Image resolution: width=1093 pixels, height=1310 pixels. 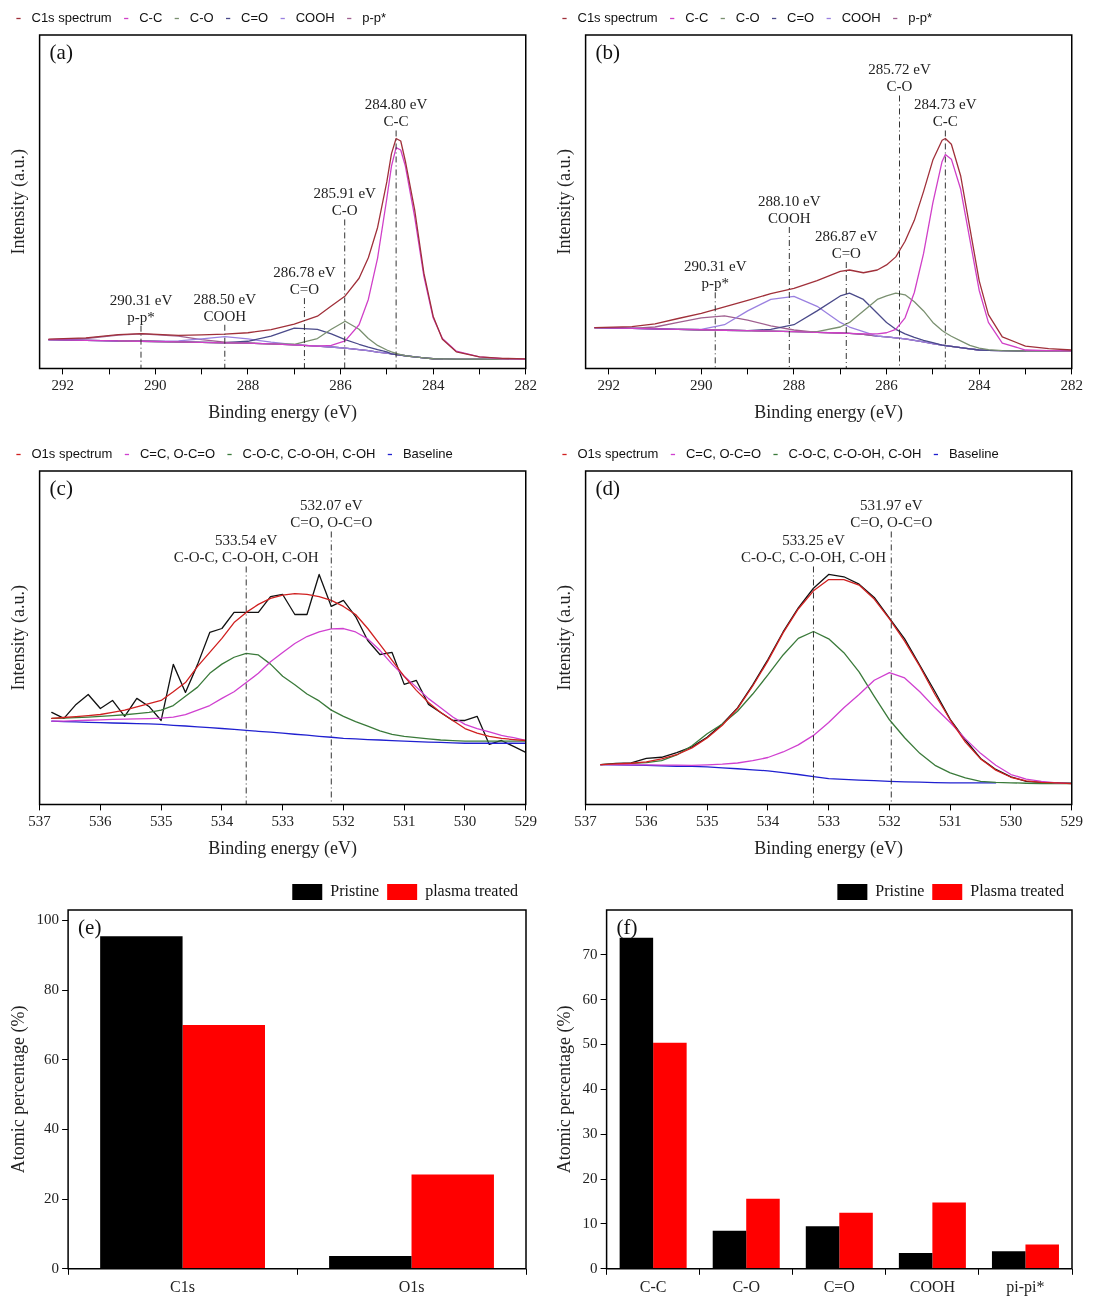 What do you see at coordinates (846, 244) in the screenshot?
I see `ref-line-label: 286.87 eV C=O` at bounding box center [846, 244].